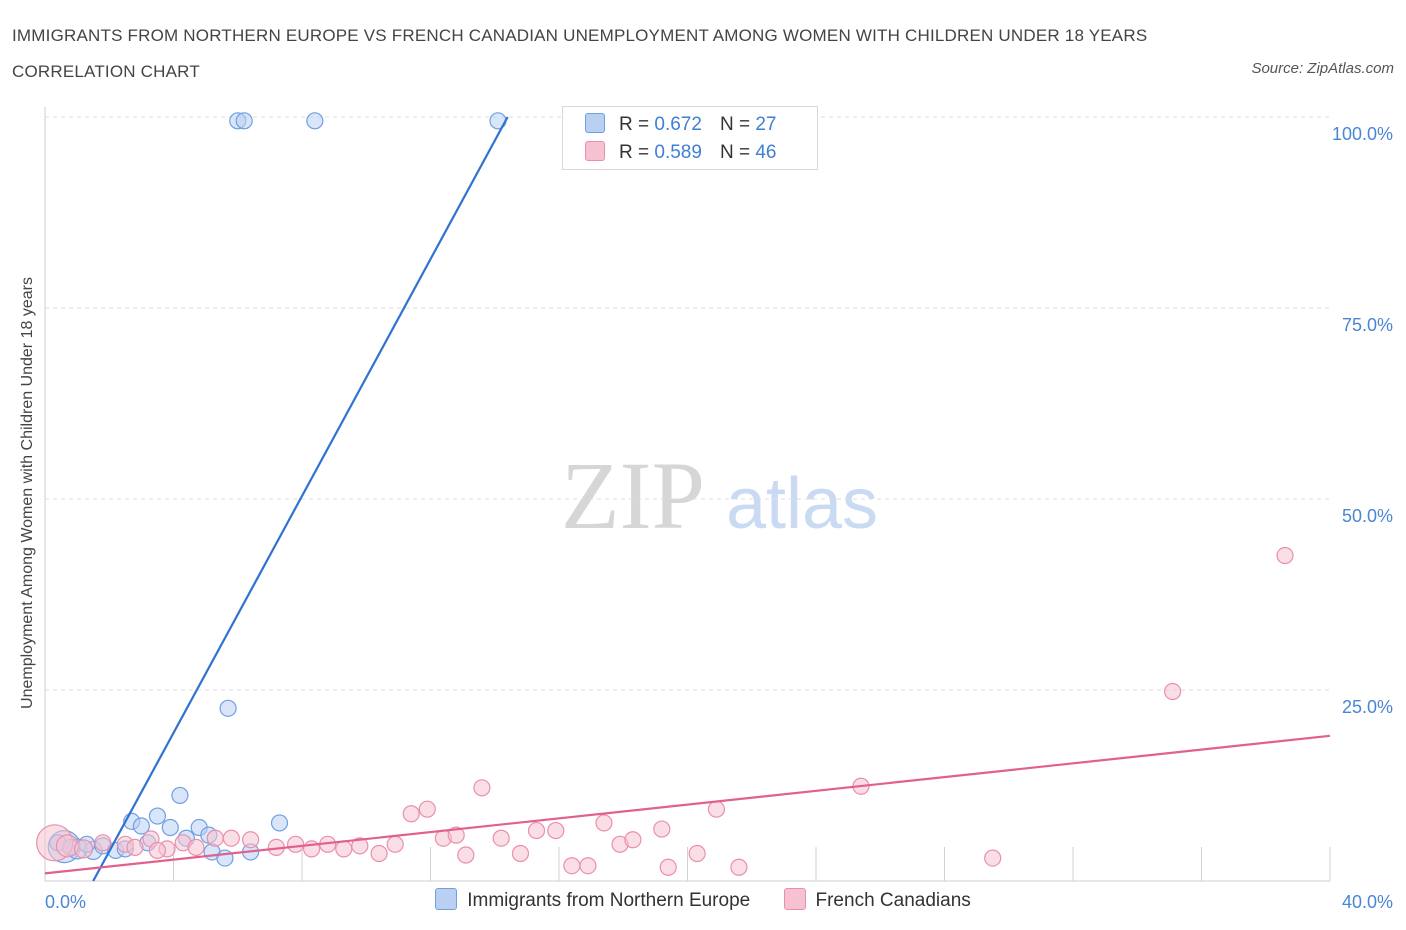 The width and height of the screenshot is (1406, 930). I want to click on y-tick-label: 100.0%, so click(1362, 134).